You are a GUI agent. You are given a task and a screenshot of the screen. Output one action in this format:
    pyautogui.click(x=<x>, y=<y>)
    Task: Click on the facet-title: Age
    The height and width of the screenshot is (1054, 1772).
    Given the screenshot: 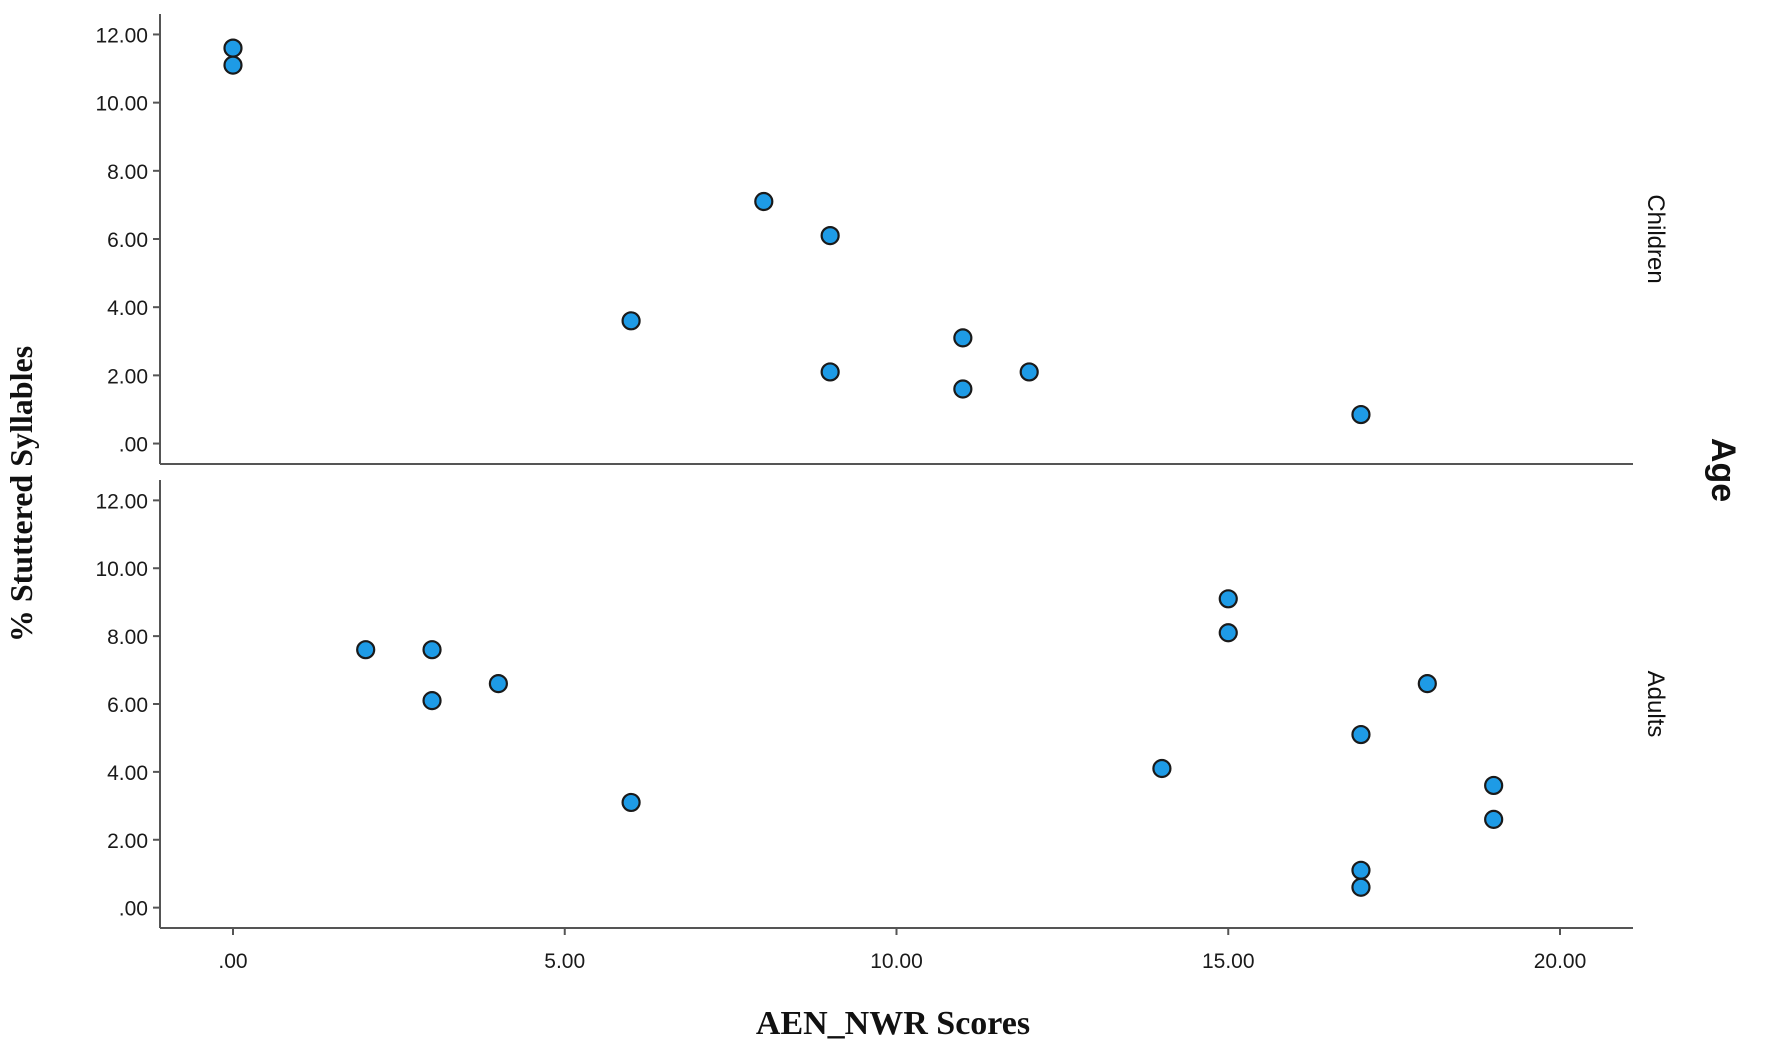 What is the action you would take?
    pyautogui.click(x=1723, y=470)
    